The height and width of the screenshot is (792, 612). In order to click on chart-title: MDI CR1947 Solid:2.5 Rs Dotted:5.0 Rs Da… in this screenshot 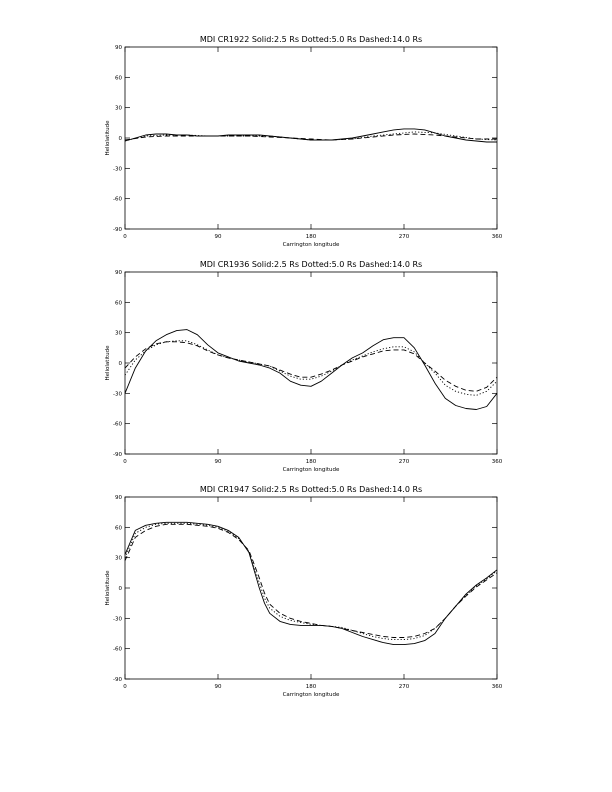, I will do `click(311, 489)`.